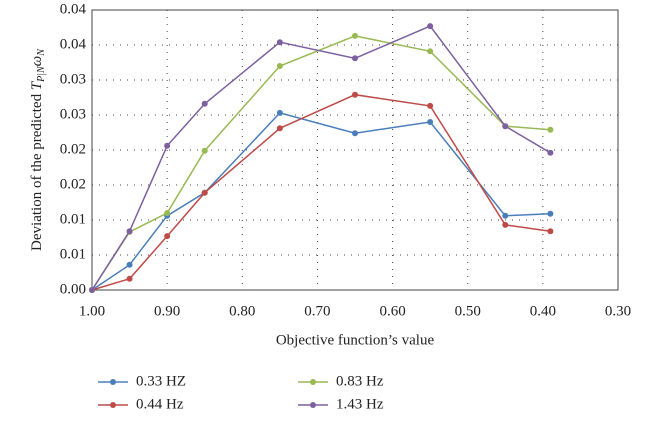 The height and width of the screenshot is (428, 656). Describe the element at coordinates (468, 311) in the screenshot. I see `x-tick-label: 0.50` at that location.